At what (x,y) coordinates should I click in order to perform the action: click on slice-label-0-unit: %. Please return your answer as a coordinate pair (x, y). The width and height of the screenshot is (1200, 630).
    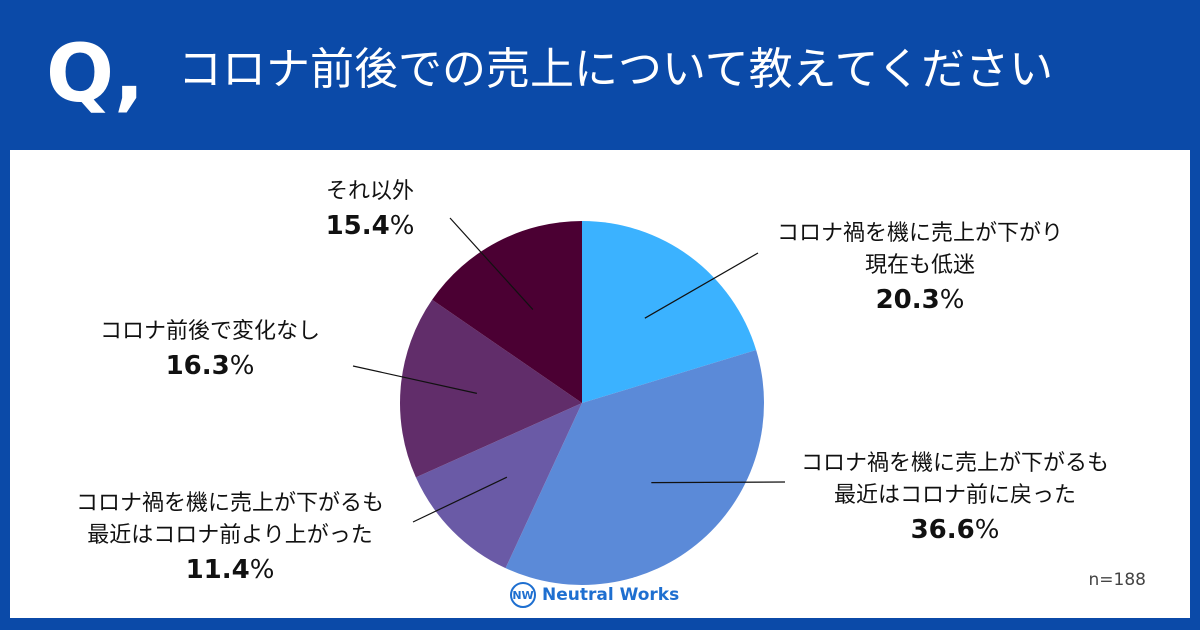
    Looking at the image, I should click on (952, 300).